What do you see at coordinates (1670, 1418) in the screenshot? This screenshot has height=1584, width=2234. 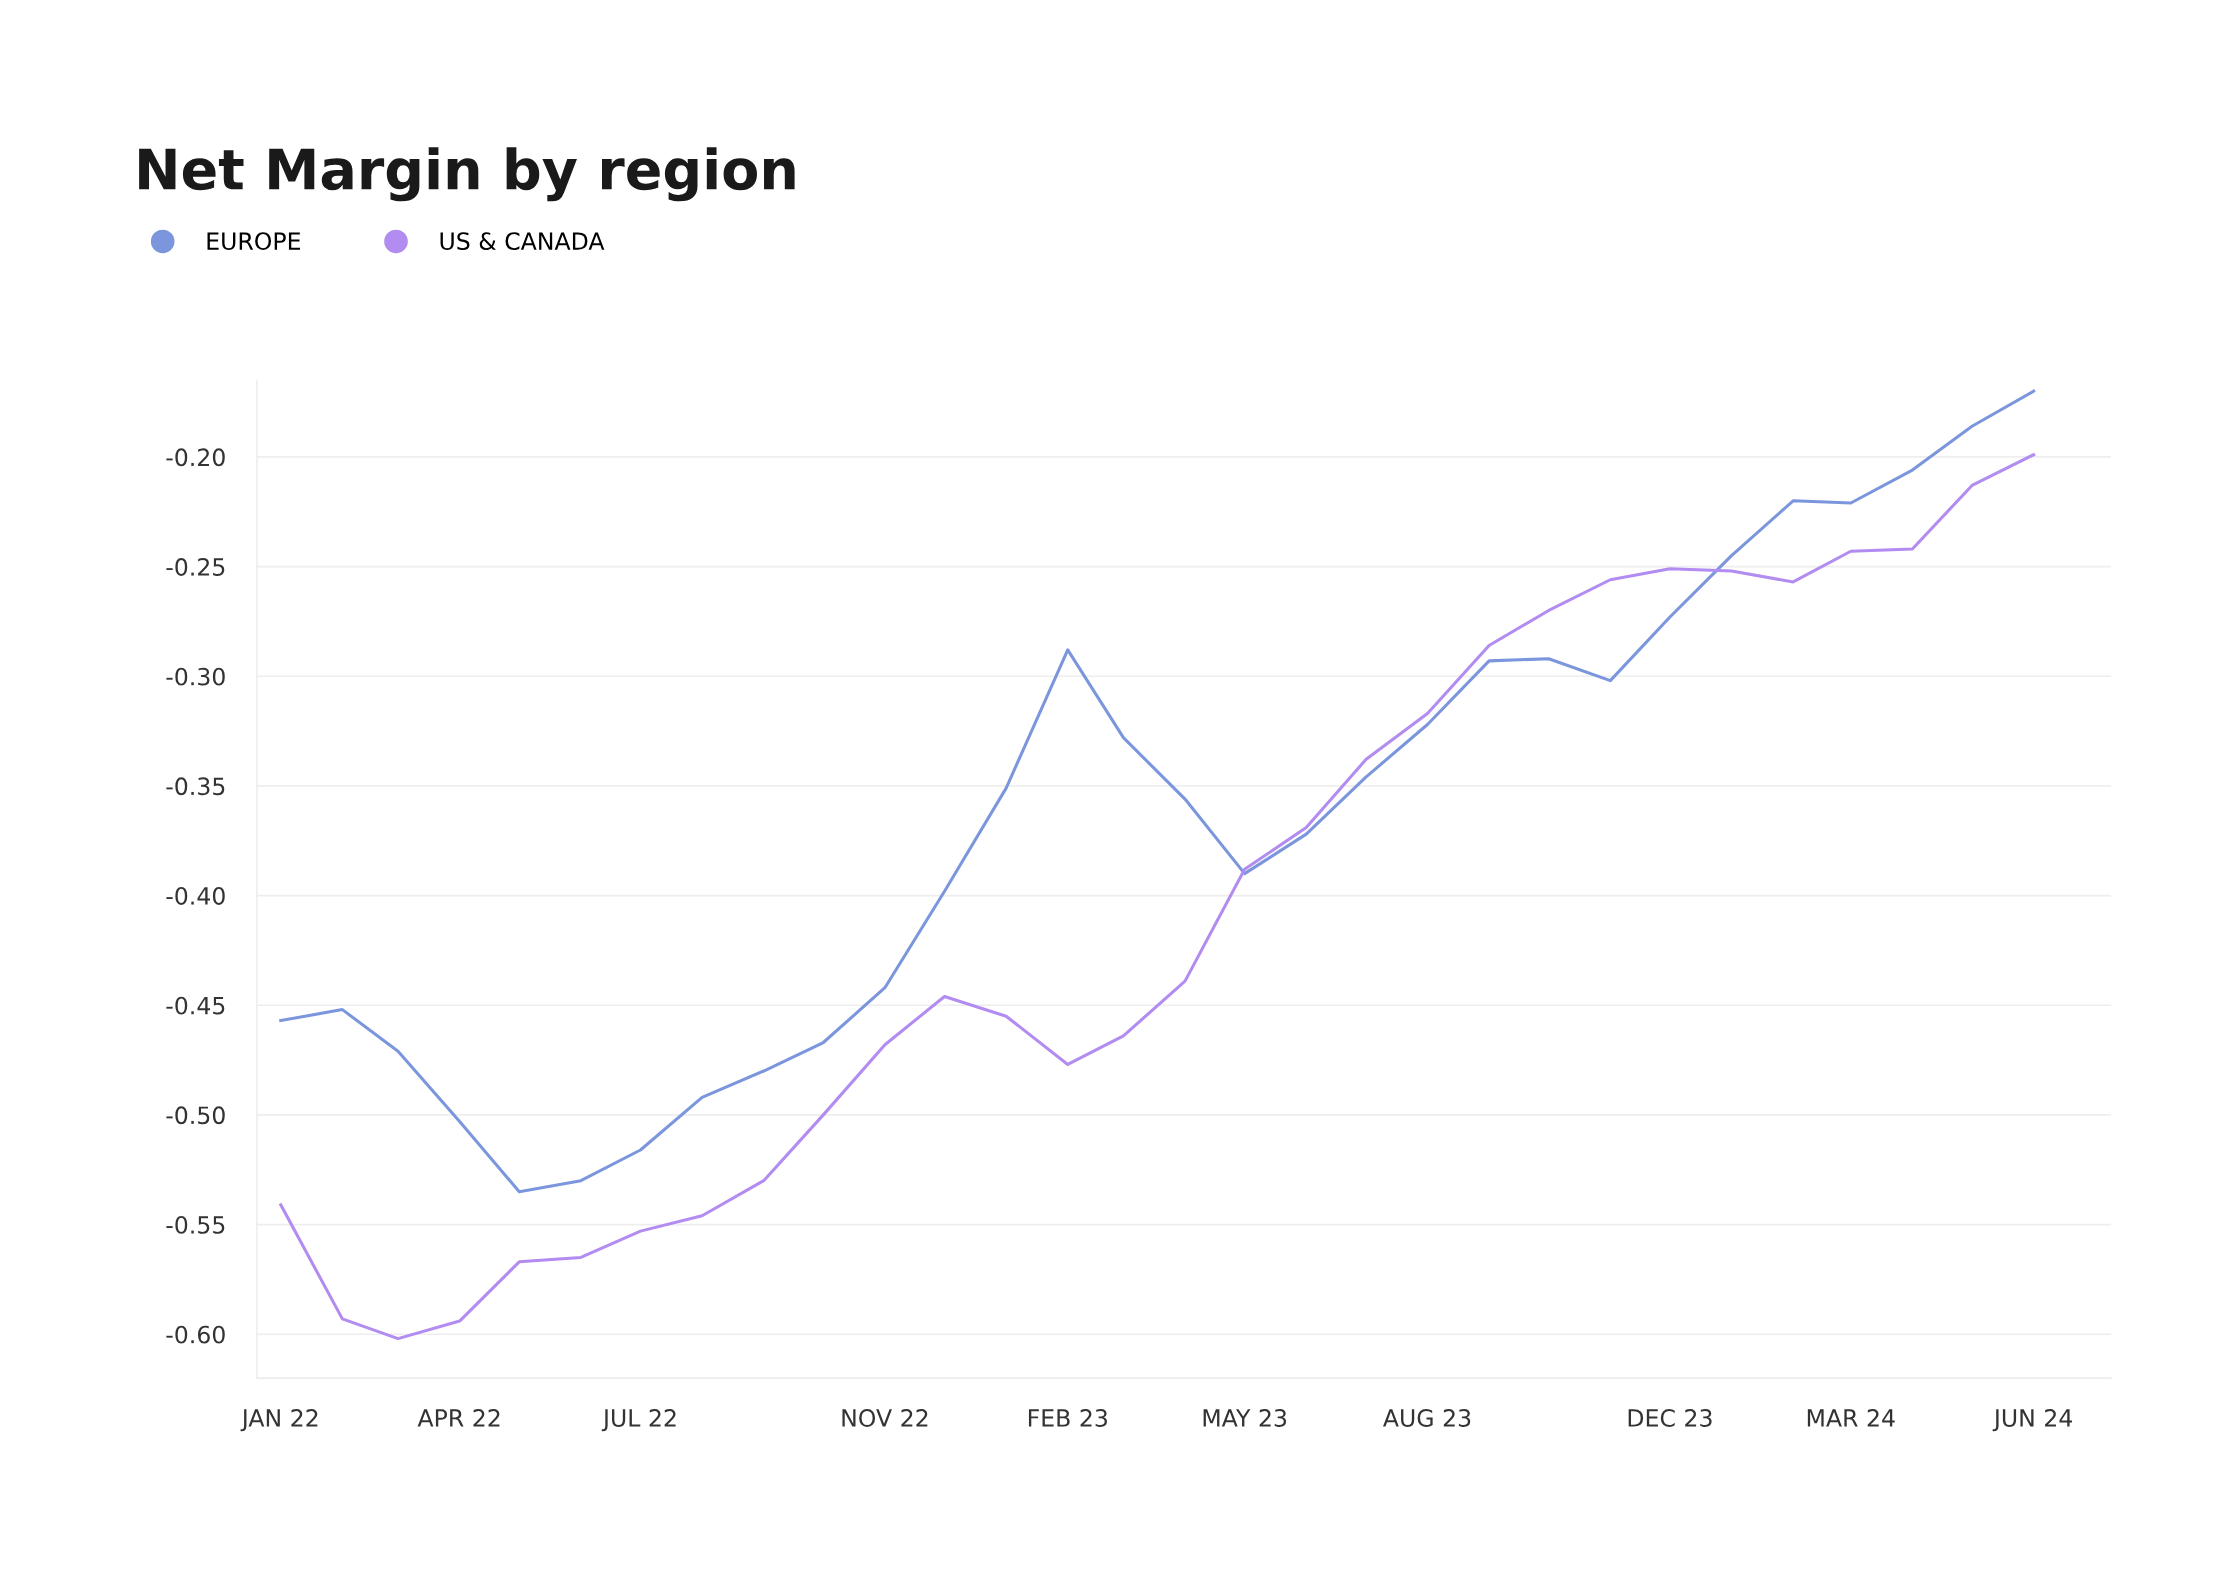 I see `x-tick-label: DEC 23` at bounding box center [1670, 1418].